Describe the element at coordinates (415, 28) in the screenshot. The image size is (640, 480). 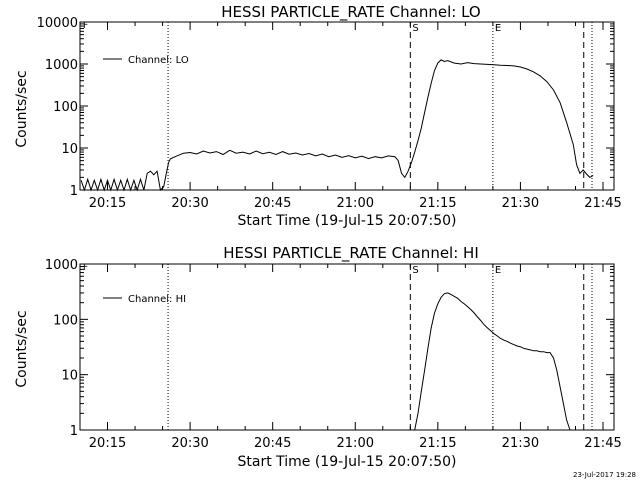
I see `event-marker-label-lo: S` at that location.